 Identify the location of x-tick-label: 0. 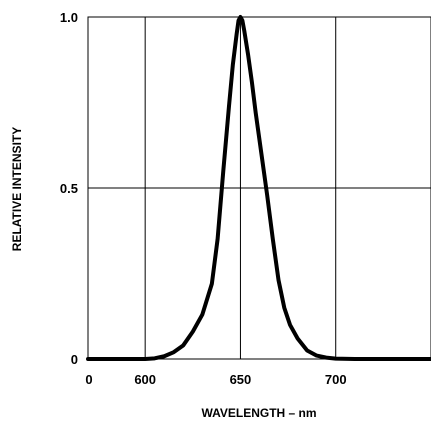
(88, 379).